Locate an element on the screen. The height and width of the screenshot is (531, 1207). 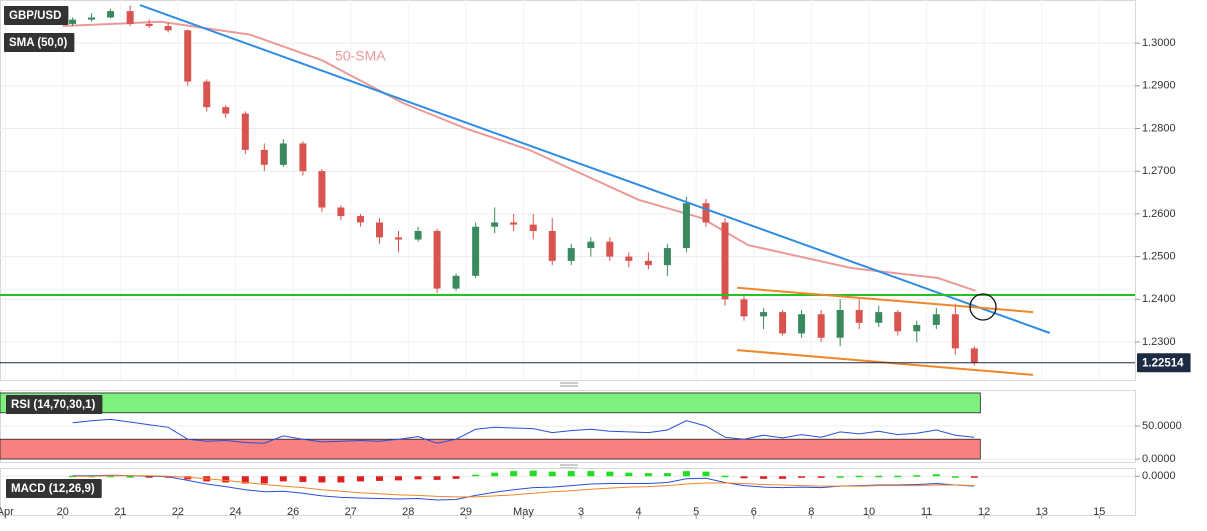
x-tick-label: 8 is located at coordinates (811, 512).